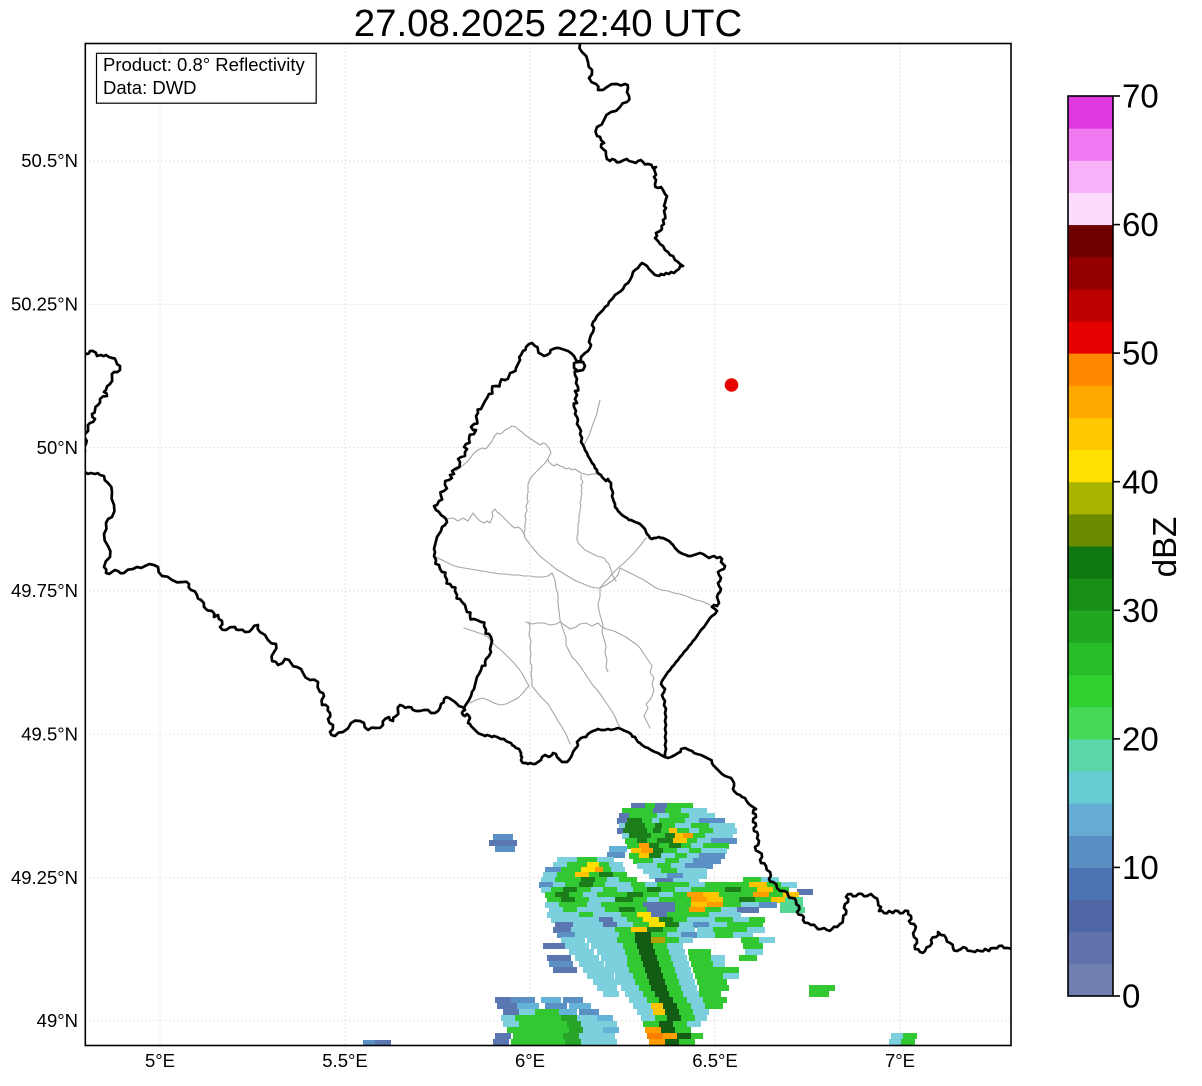  I want to click on svg-text: 49°N, so click(57, 1020).